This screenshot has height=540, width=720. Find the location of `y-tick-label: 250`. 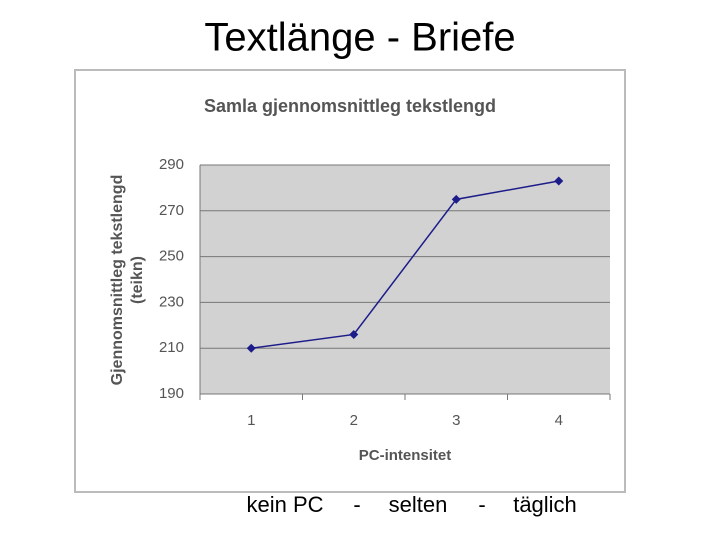

y-tick-label: 250 is located at coordinates (171, 256).